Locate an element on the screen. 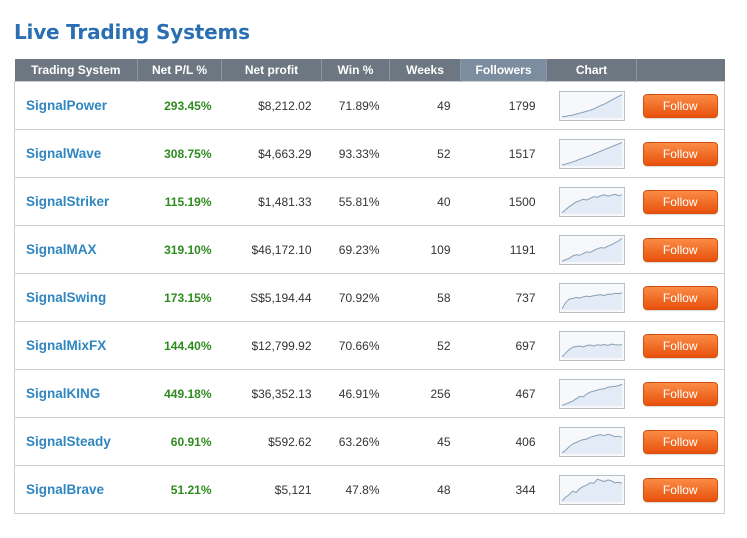 The height and width of the screenshot is (538, 747). system-name-link: SignalBrave is located at coordinates (76, 489).